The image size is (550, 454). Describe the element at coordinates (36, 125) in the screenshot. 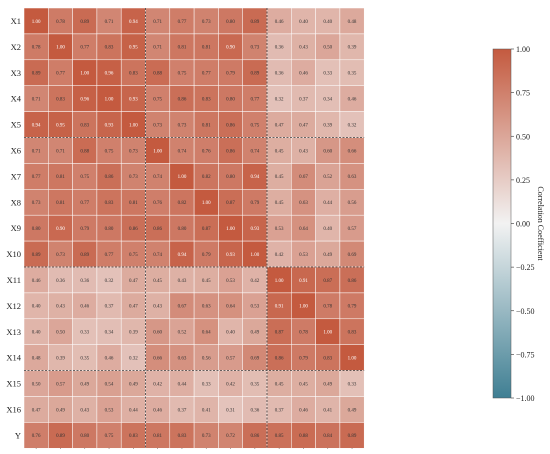

I see `cell-value-label: 0.94` at that location.